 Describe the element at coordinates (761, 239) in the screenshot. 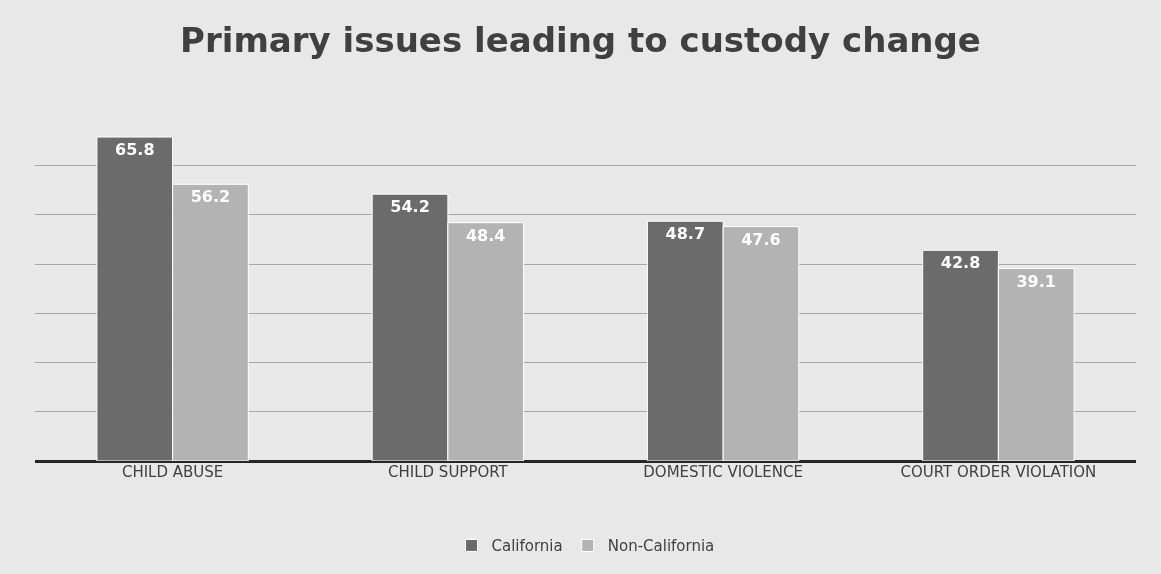

I see `data-label: 47.6` at that location.